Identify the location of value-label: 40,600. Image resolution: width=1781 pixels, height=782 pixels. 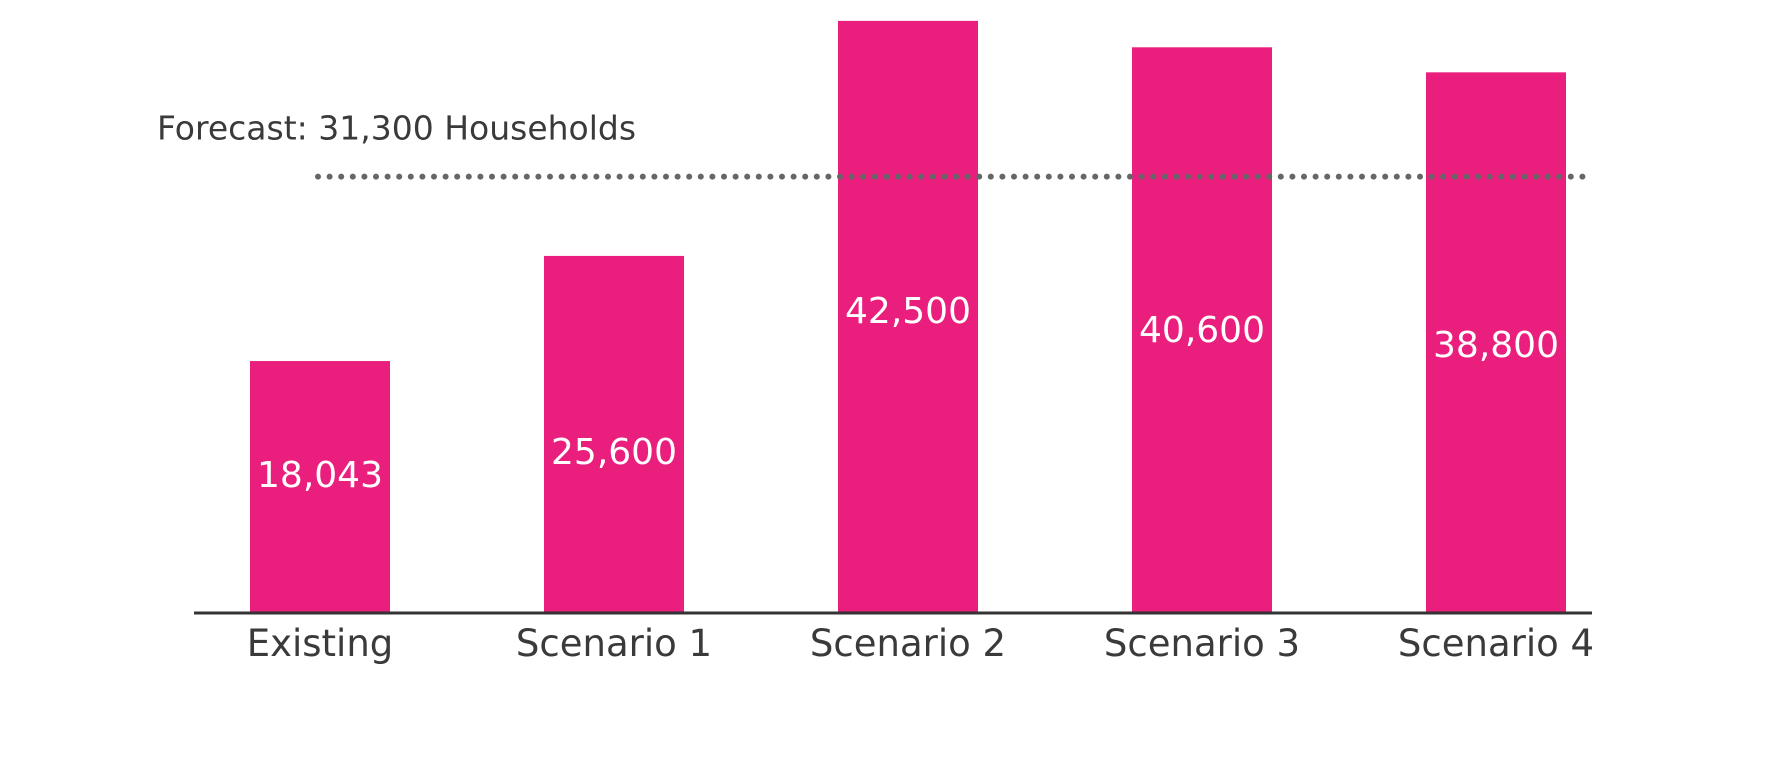
(1202, 330).